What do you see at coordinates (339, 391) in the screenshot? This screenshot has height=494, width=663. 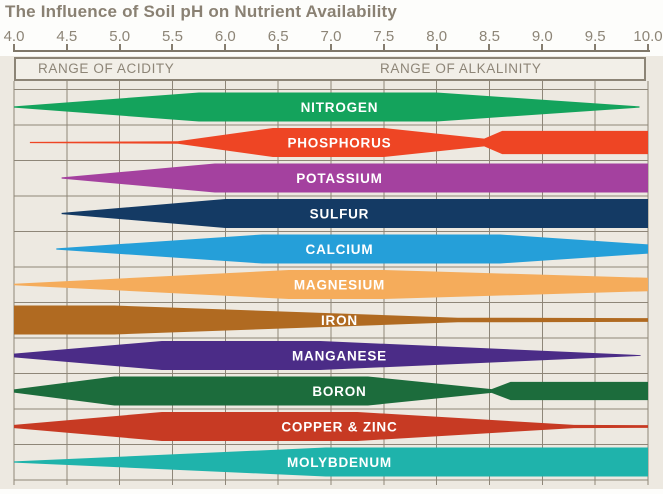 I see `band-label-boron: BORON` at bounding box center [339, 391].